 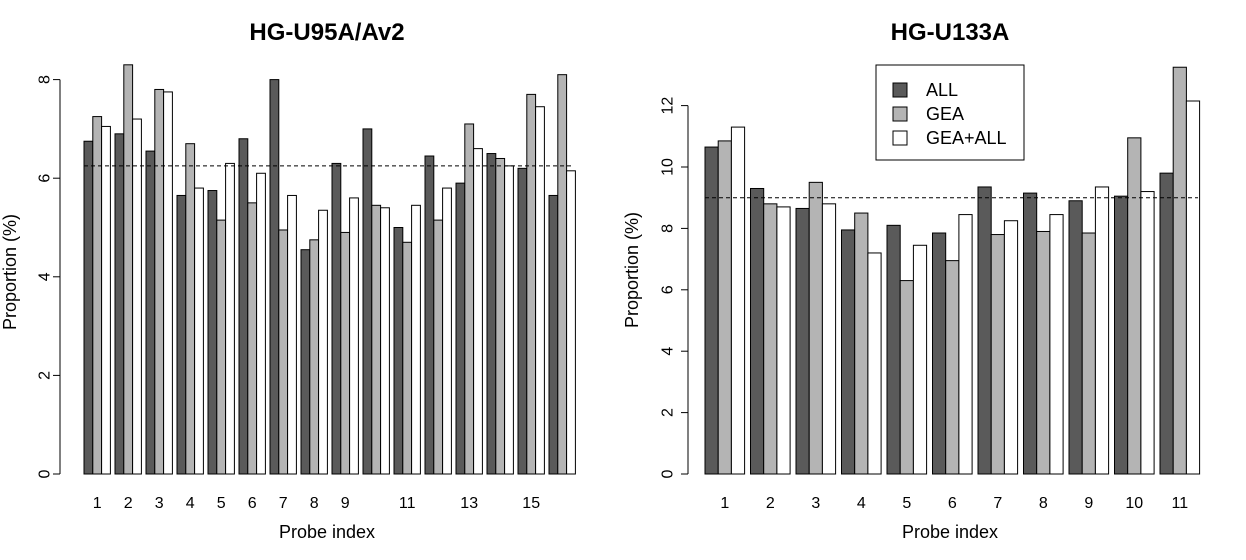 I want to click on x-tick-label: 4, so click(x=861, y=503).